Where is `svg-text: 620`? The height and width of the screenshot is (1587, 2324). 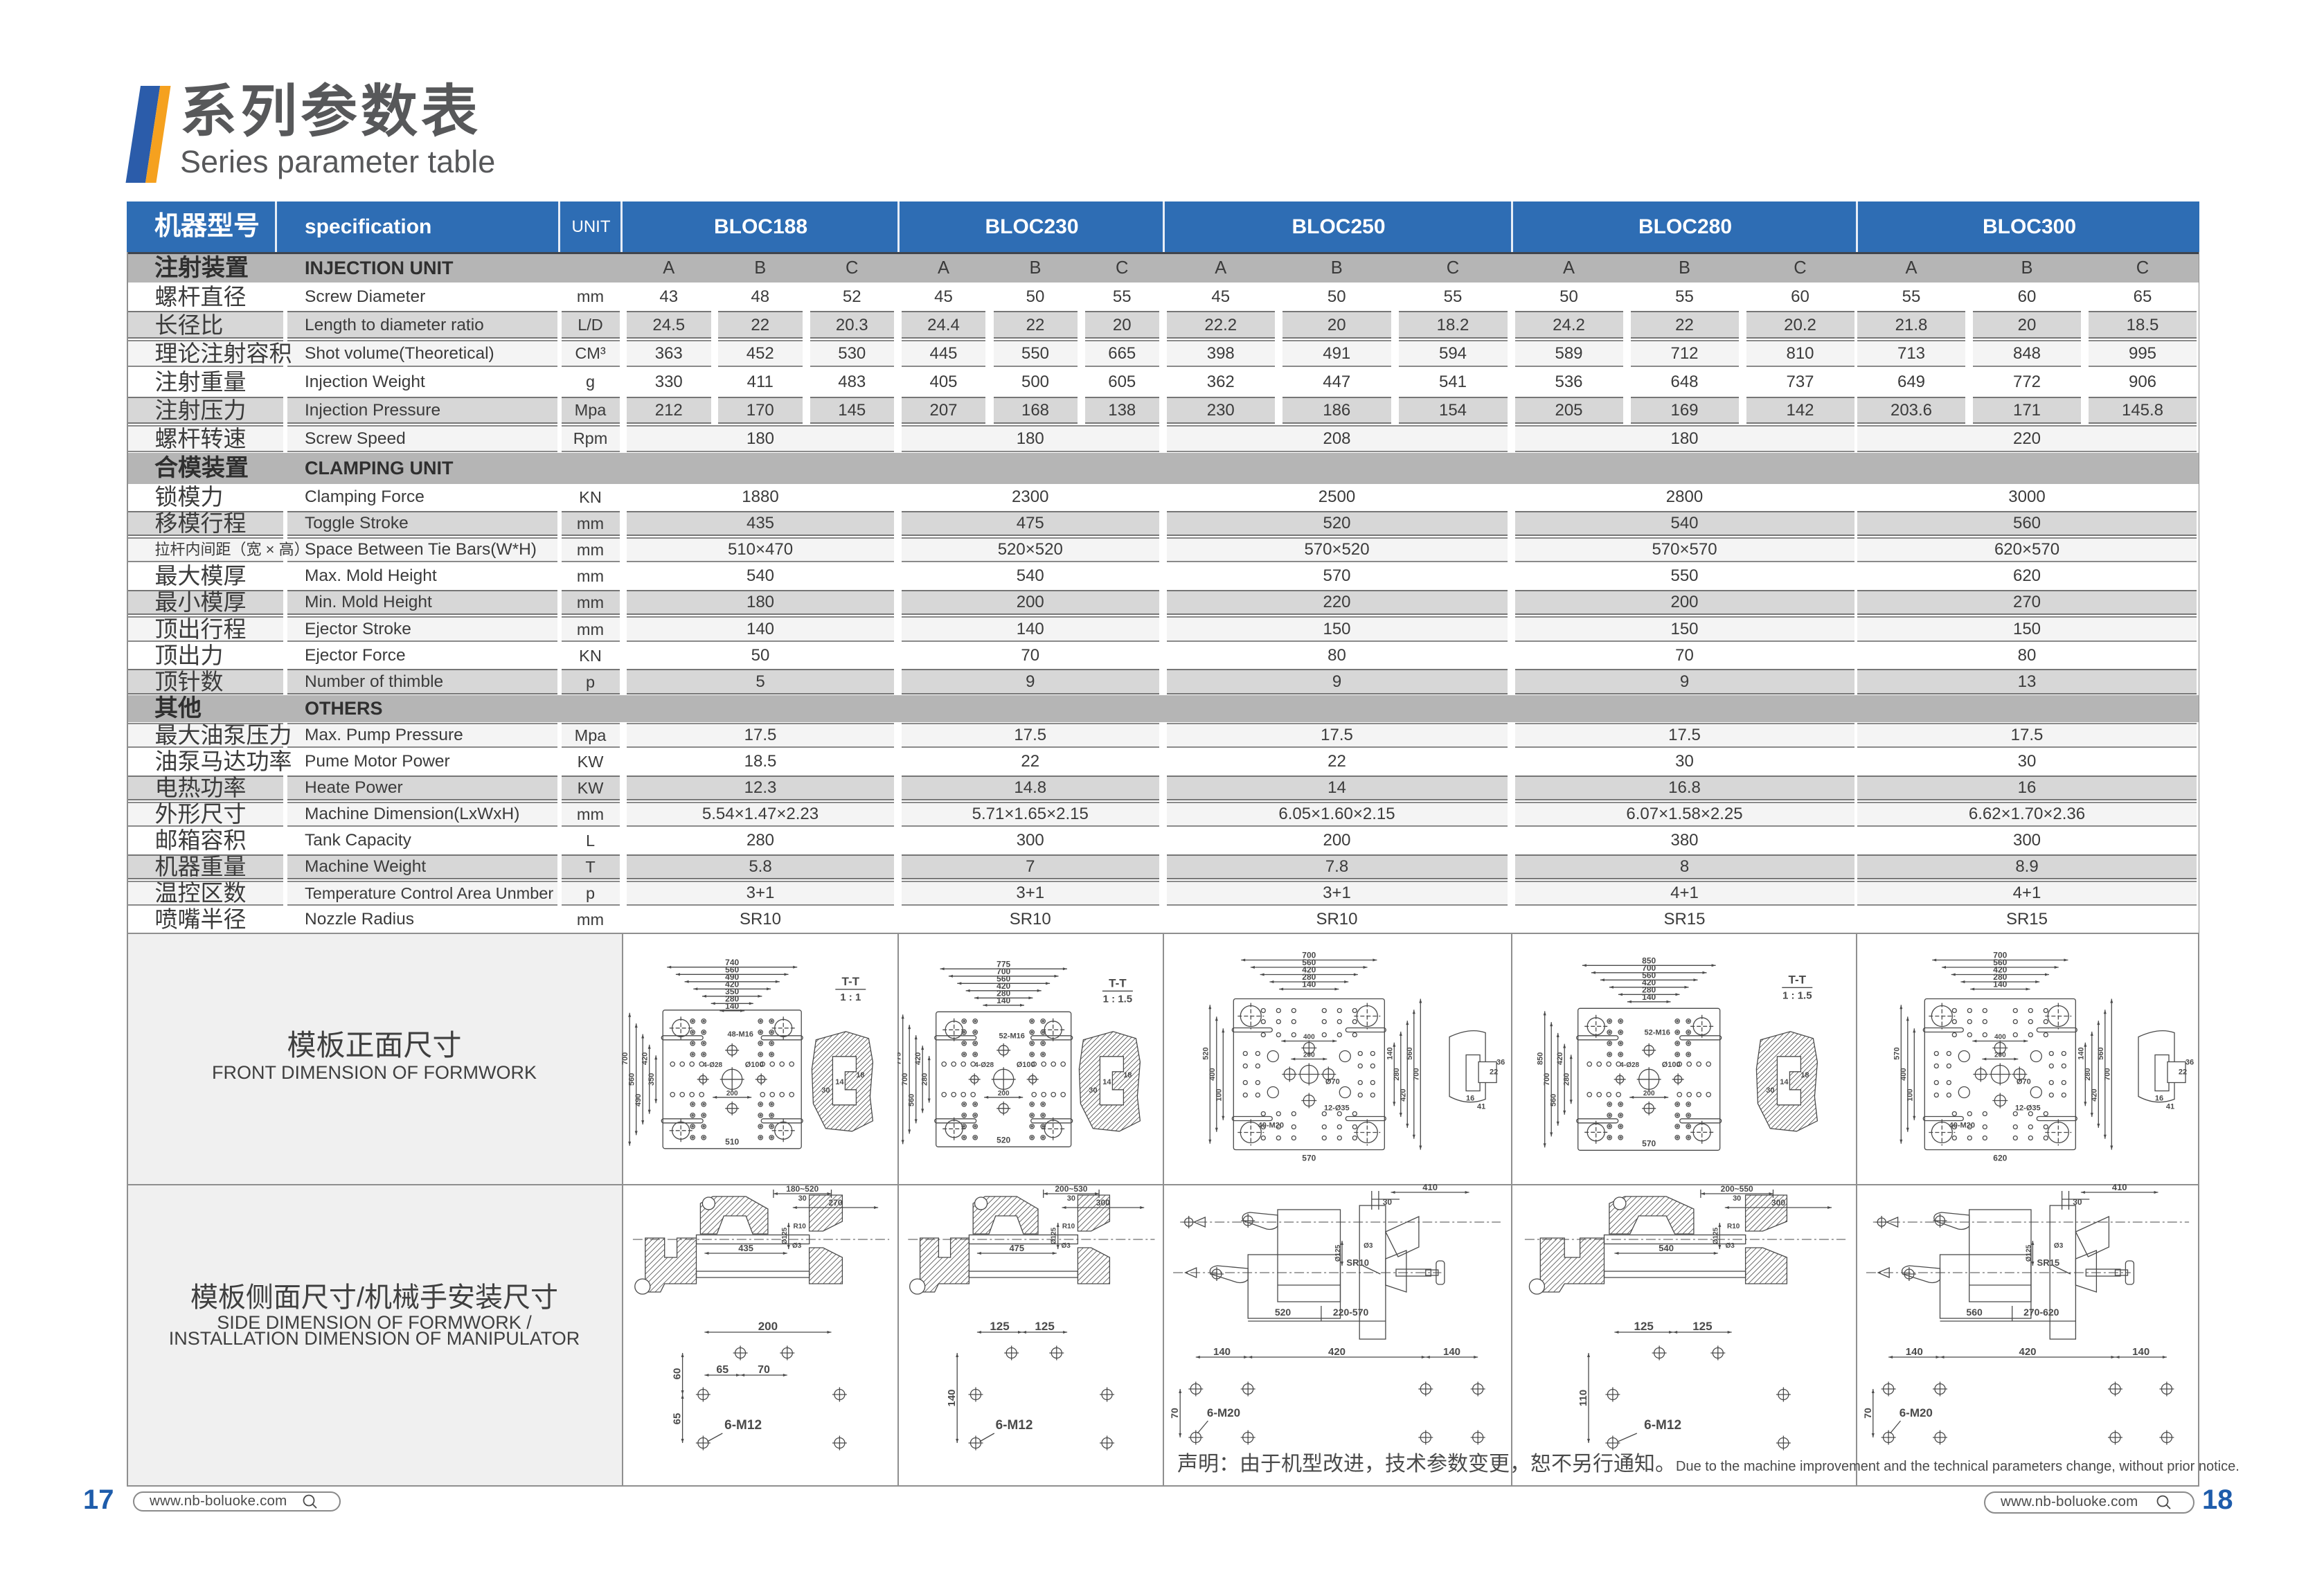
svg-text: 620 is located at coordinates (2000, 1158).